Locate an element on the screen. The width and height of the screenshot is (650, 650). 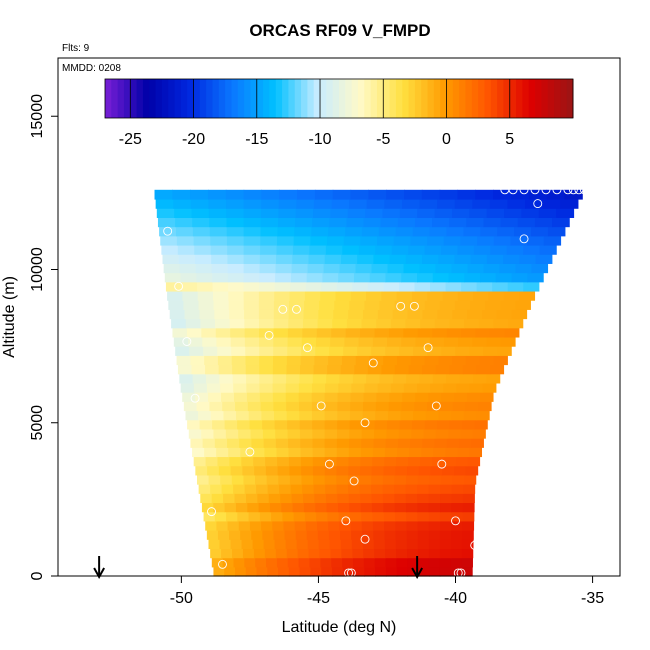
colorbar: -25 -20 -15 -10 -5 0 5 is located at coordinates (339, 113).